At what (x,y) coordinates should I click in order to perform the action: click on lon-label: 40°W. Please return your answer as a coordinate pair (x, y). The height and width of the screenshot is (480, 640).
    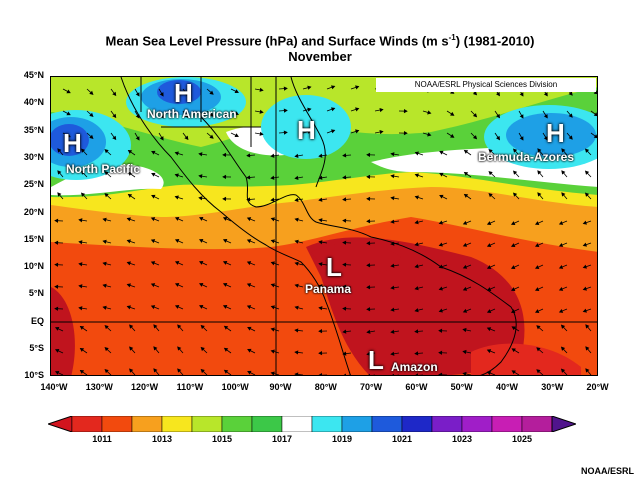
    Looking at the image, I should click on (507, 387).